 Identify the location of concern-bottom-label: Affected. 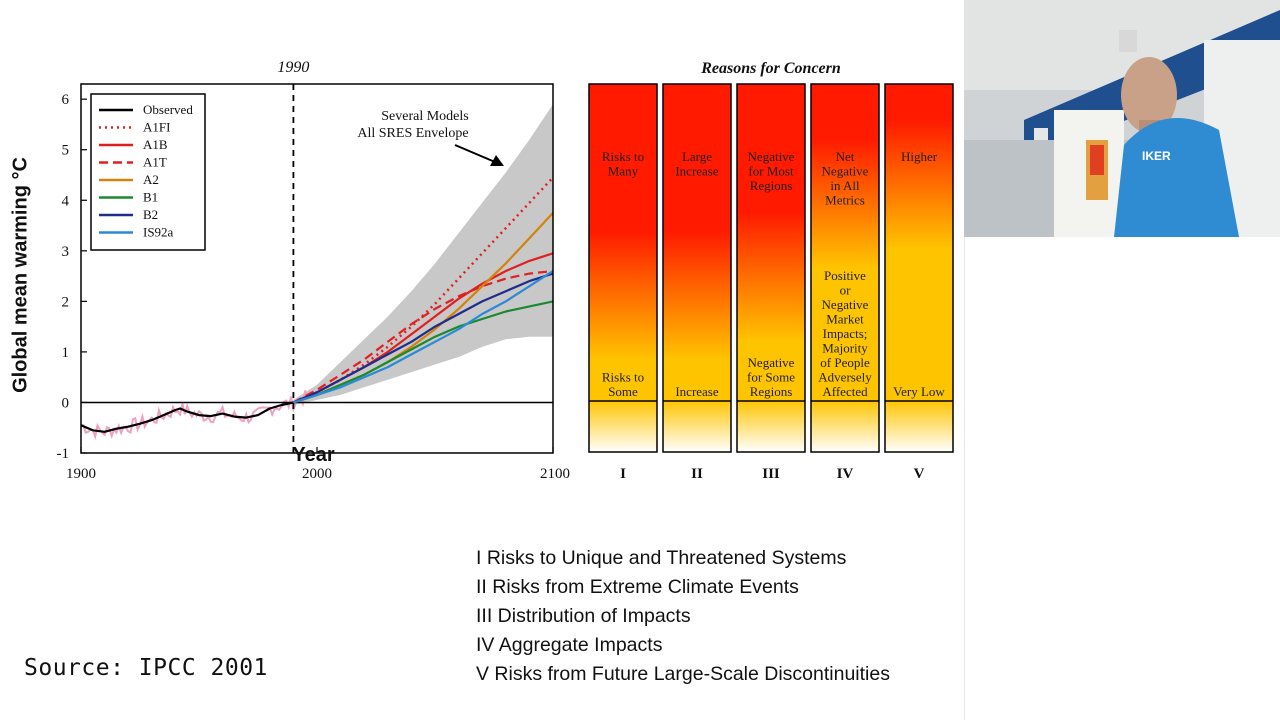
(845, 391).